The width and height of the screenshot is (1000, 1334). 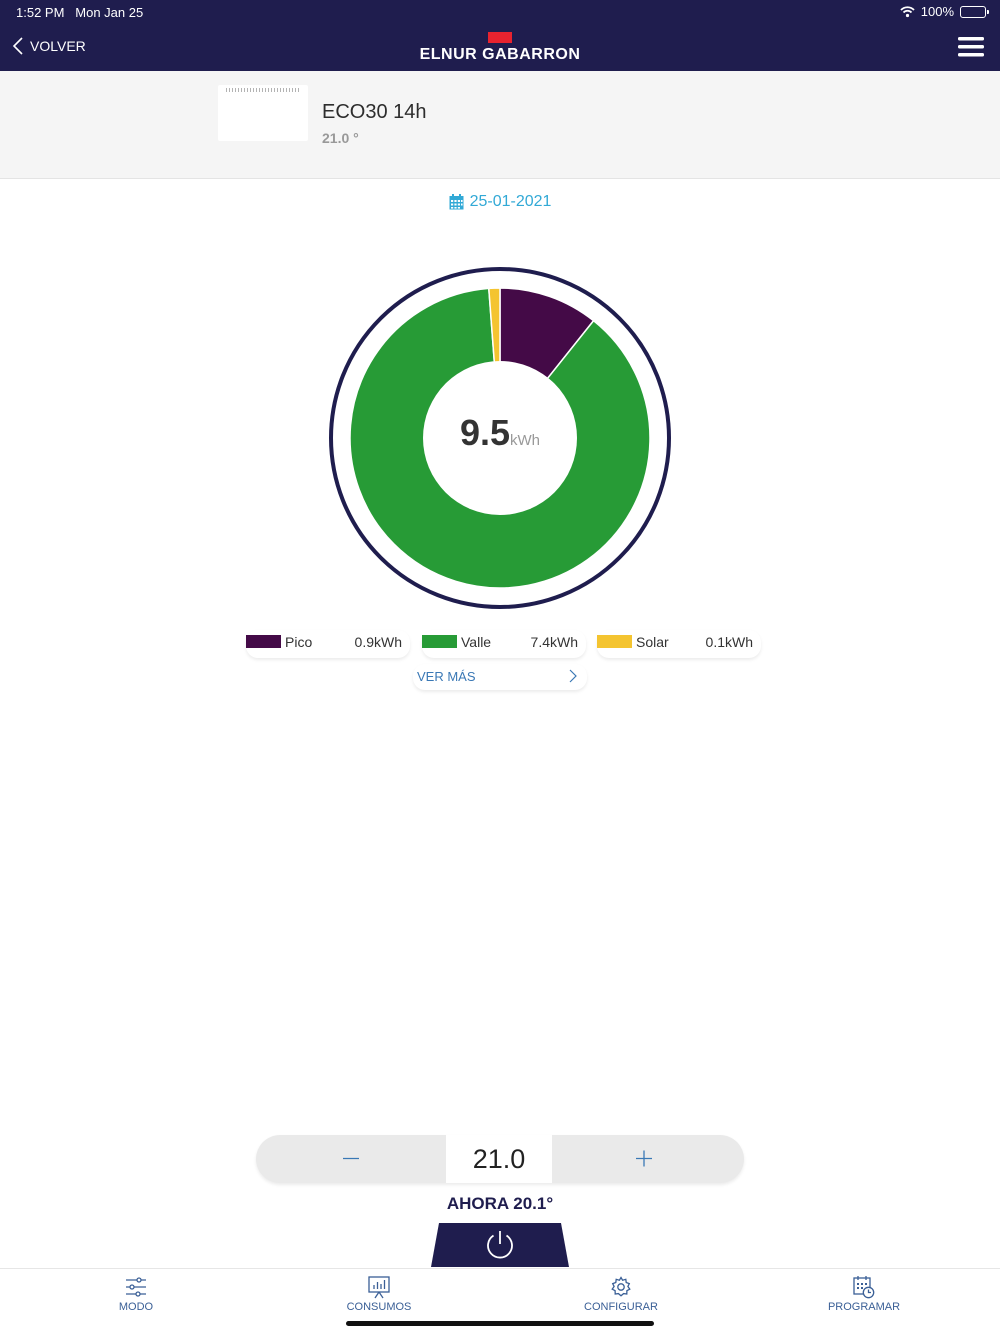 What do you see at coordinates (109, 12) in the screenshot?
I see `status-date: Mon Jan 25` at bounding box center [109, 12].